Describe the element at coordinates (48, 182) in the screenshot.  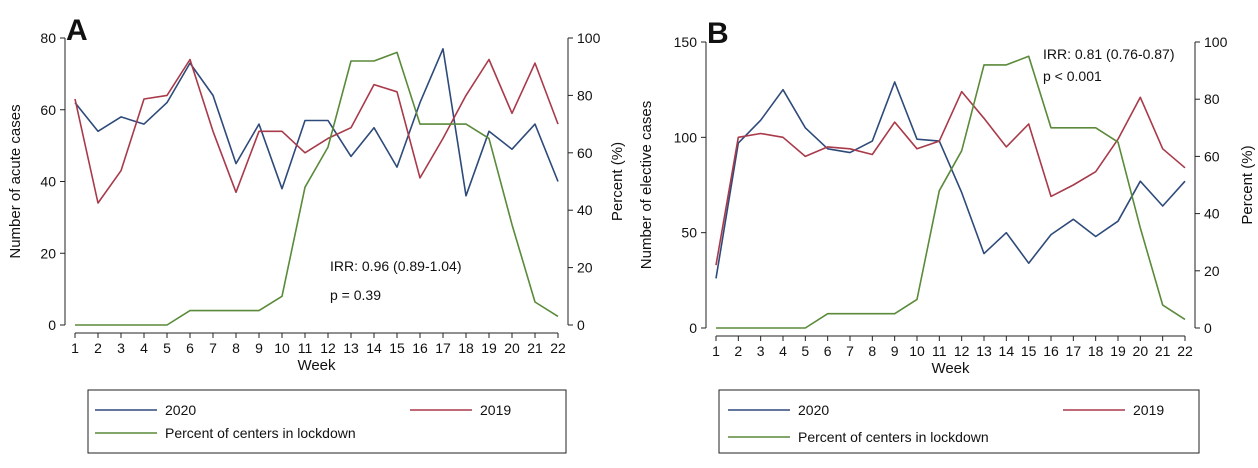
I see `left-y-tick-label: 40` at that location.